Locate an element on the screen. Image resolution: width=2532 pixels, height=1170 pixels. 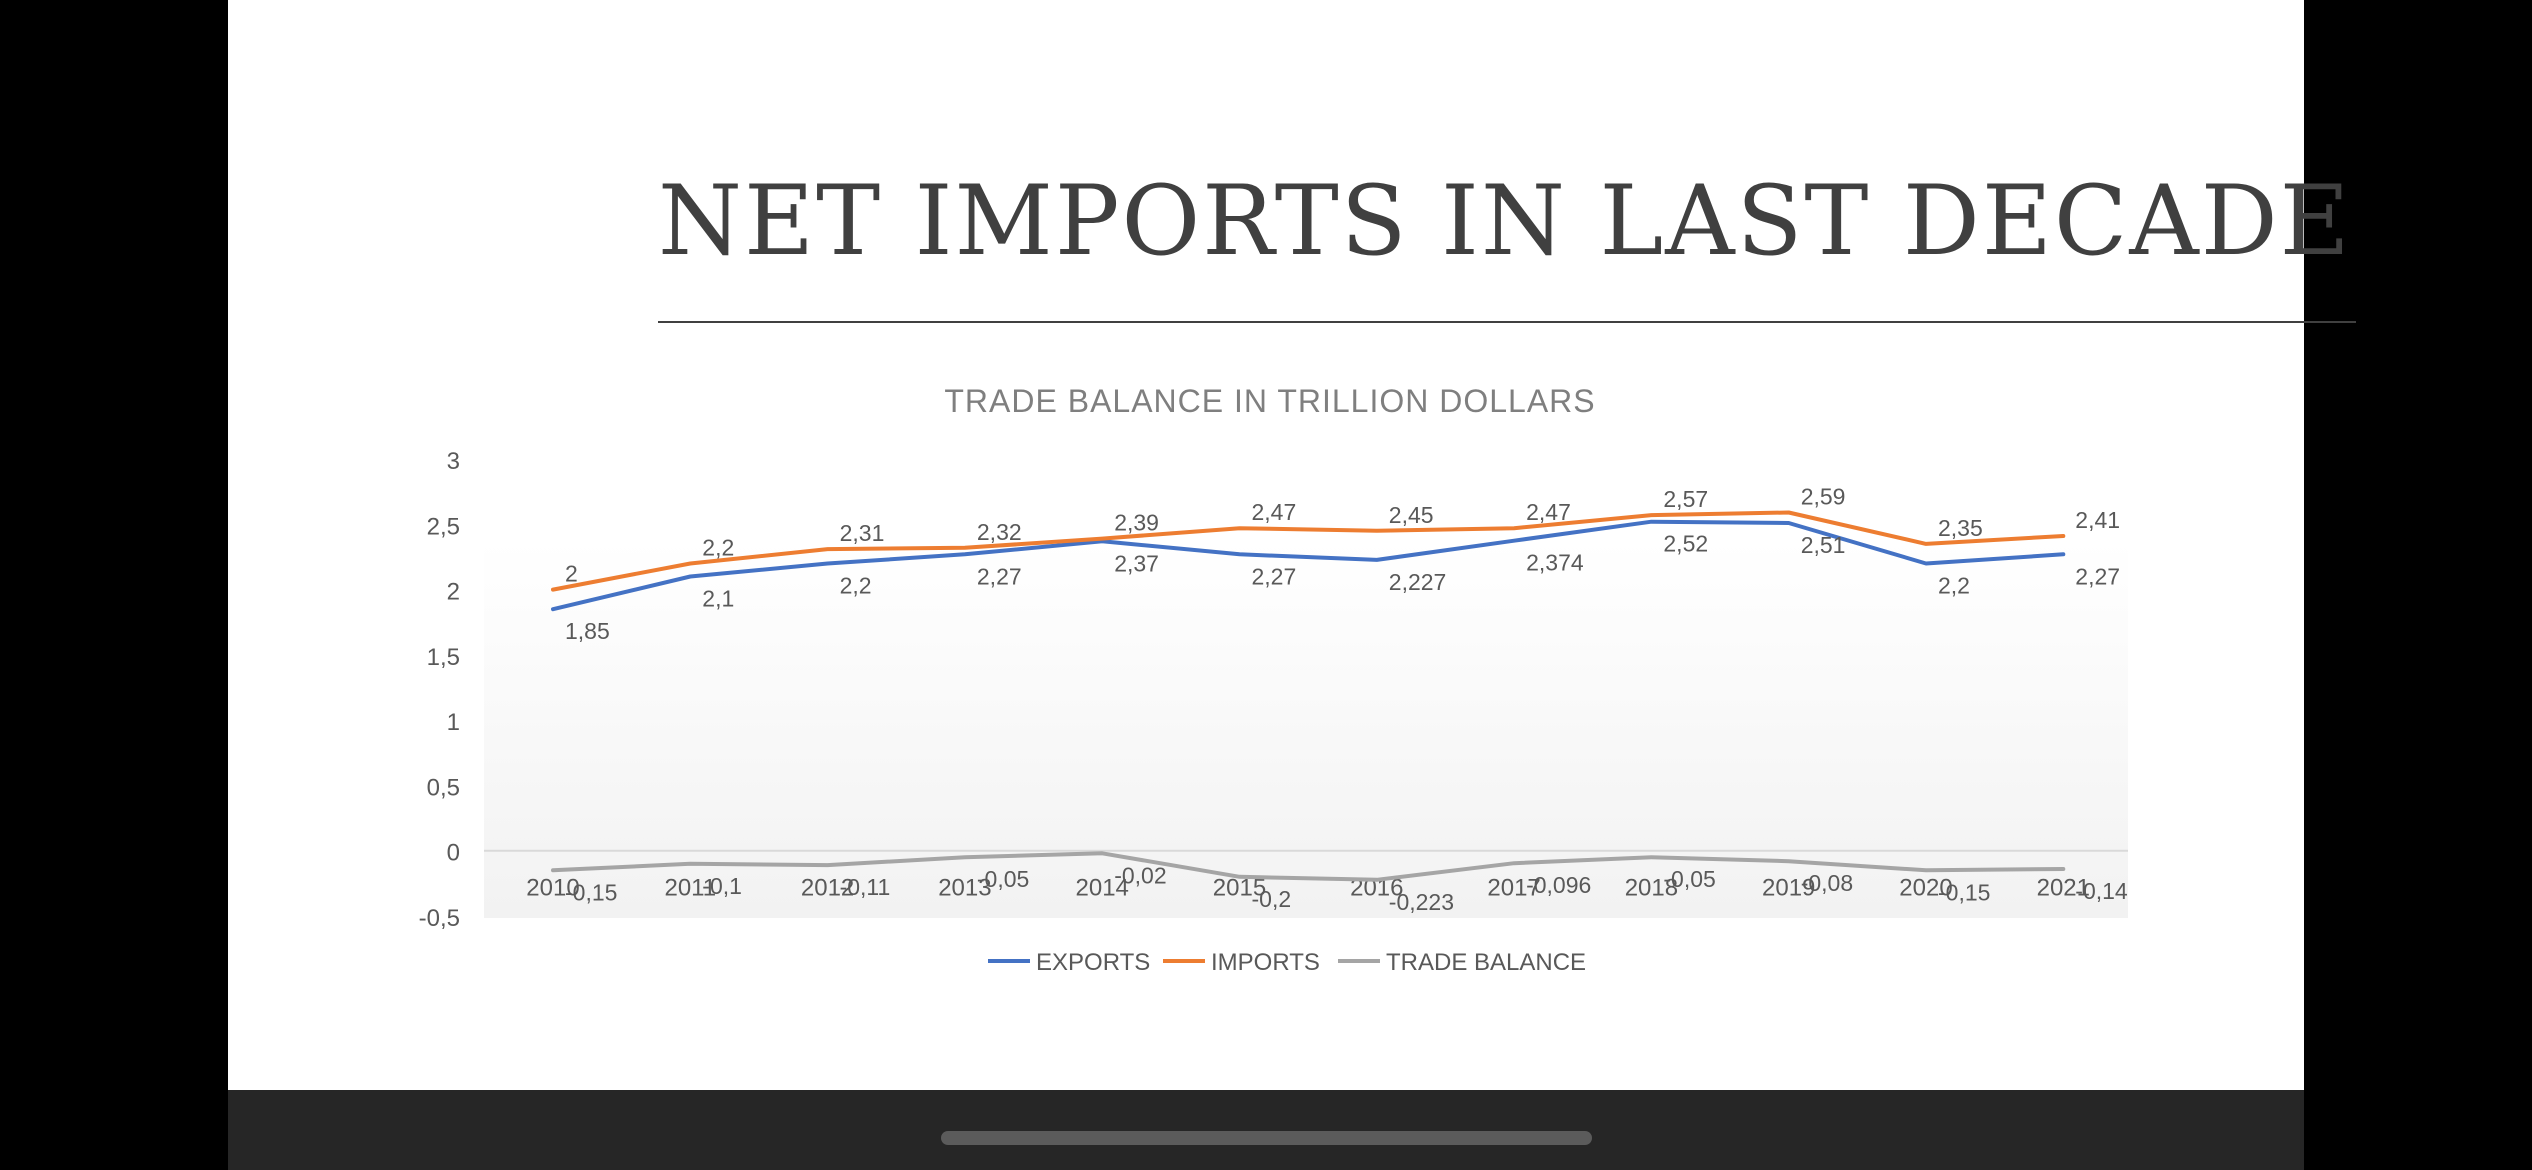
x-tick-label: 2020 is located at coordinates (1925, 888).